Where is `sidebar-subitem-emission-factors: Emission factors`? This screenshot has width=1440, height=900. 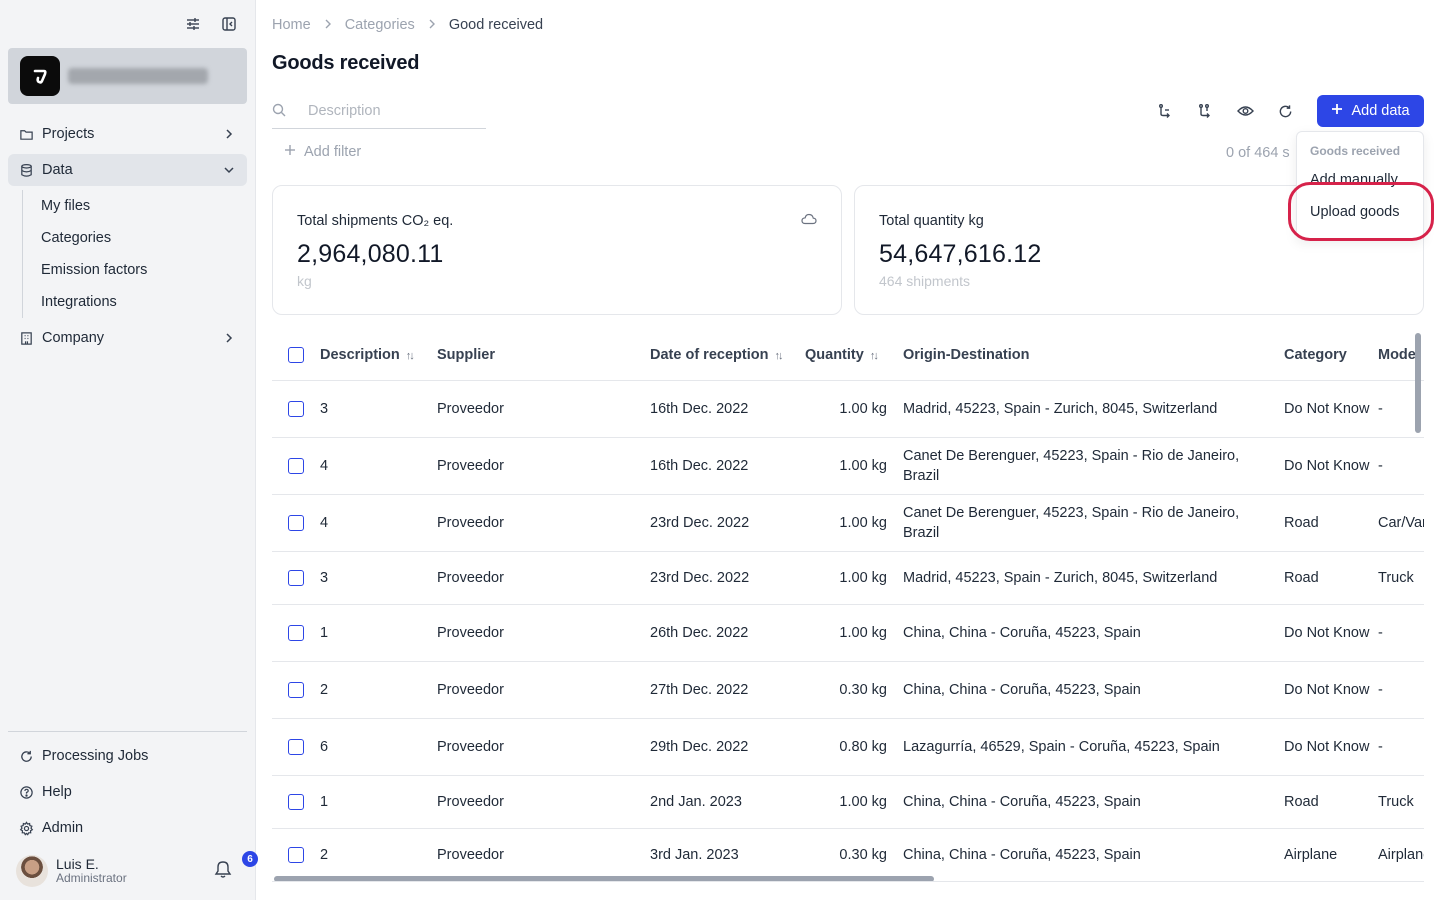
sidebar-subitem-emission-factors: Emission factors is located at coordinates (94, 270).